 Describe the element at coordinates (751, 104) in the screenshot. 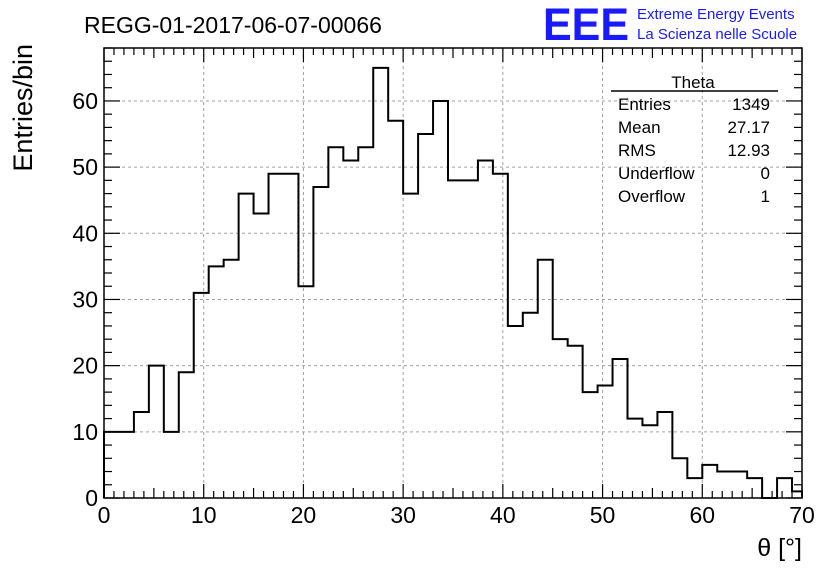

I see `stats-value: 1349` at that location.